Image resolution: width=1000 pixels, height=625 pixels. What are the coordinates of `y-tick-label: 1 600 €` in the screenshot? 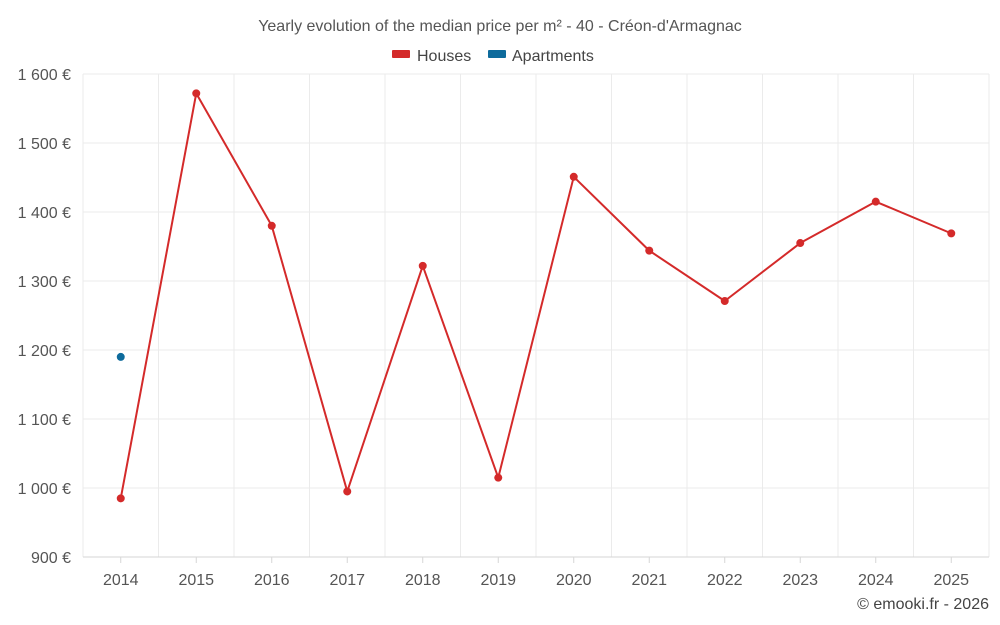 It's located at (44, 75).